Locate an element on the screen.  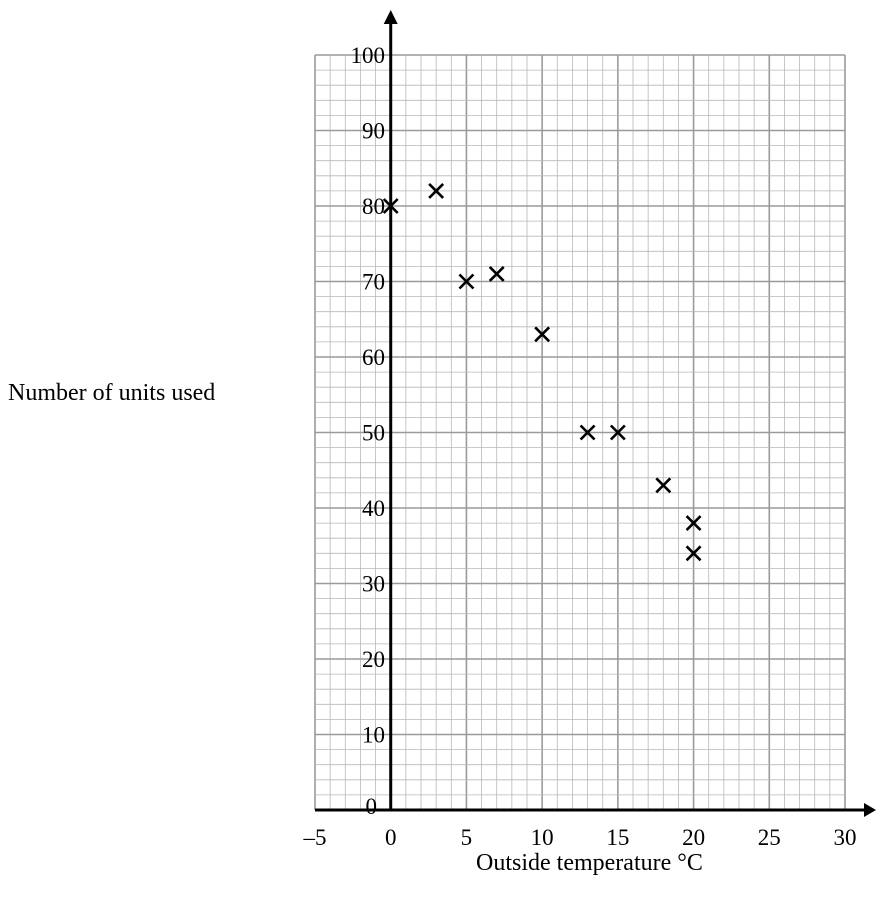
y-axis-title: Number of units used is located at coordinates (111, 393).